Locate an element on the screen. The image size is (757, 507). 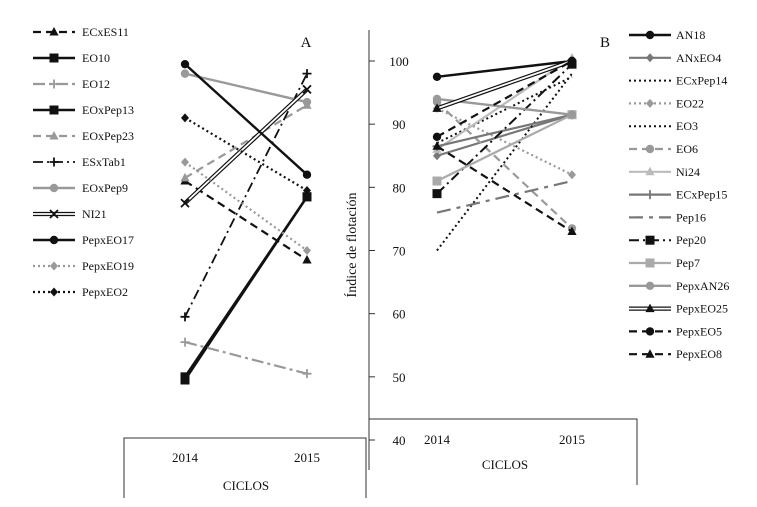
panel-b-point-pepxeo5-2014 is located at coordinates (437, 136).